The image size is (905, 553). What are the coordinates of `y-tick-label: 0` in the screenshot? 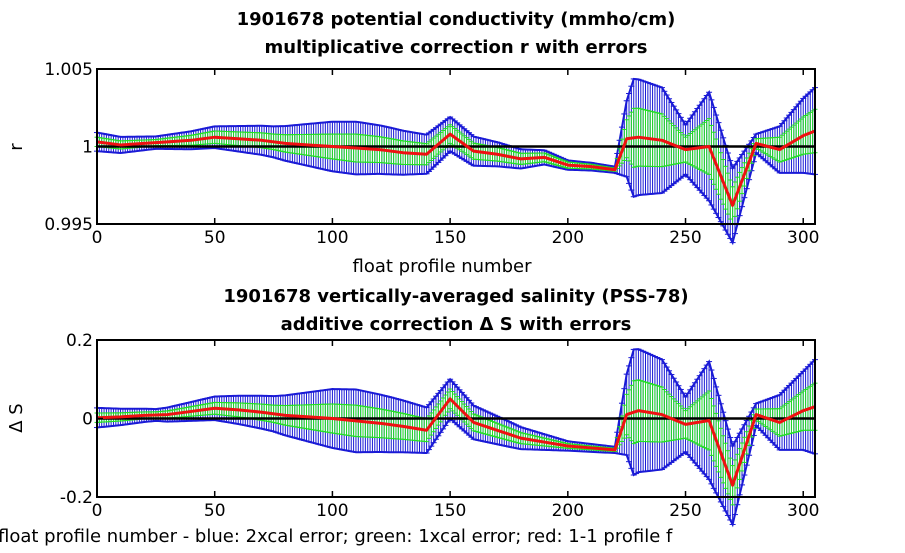 It's located at (87, 420).